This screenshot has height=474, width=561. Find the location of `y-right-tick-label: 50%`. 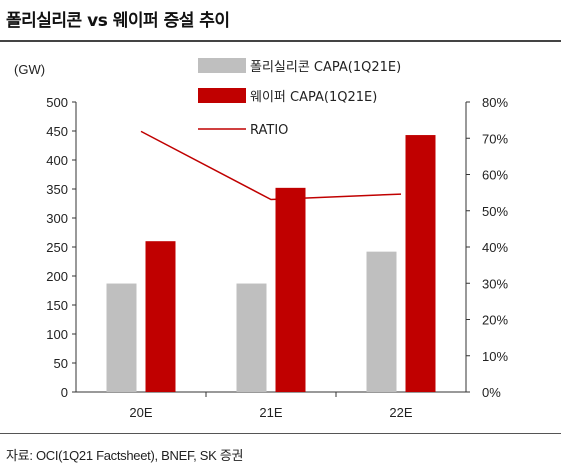

y-right-tick-label: 50% is located at coordinates (495, 211).